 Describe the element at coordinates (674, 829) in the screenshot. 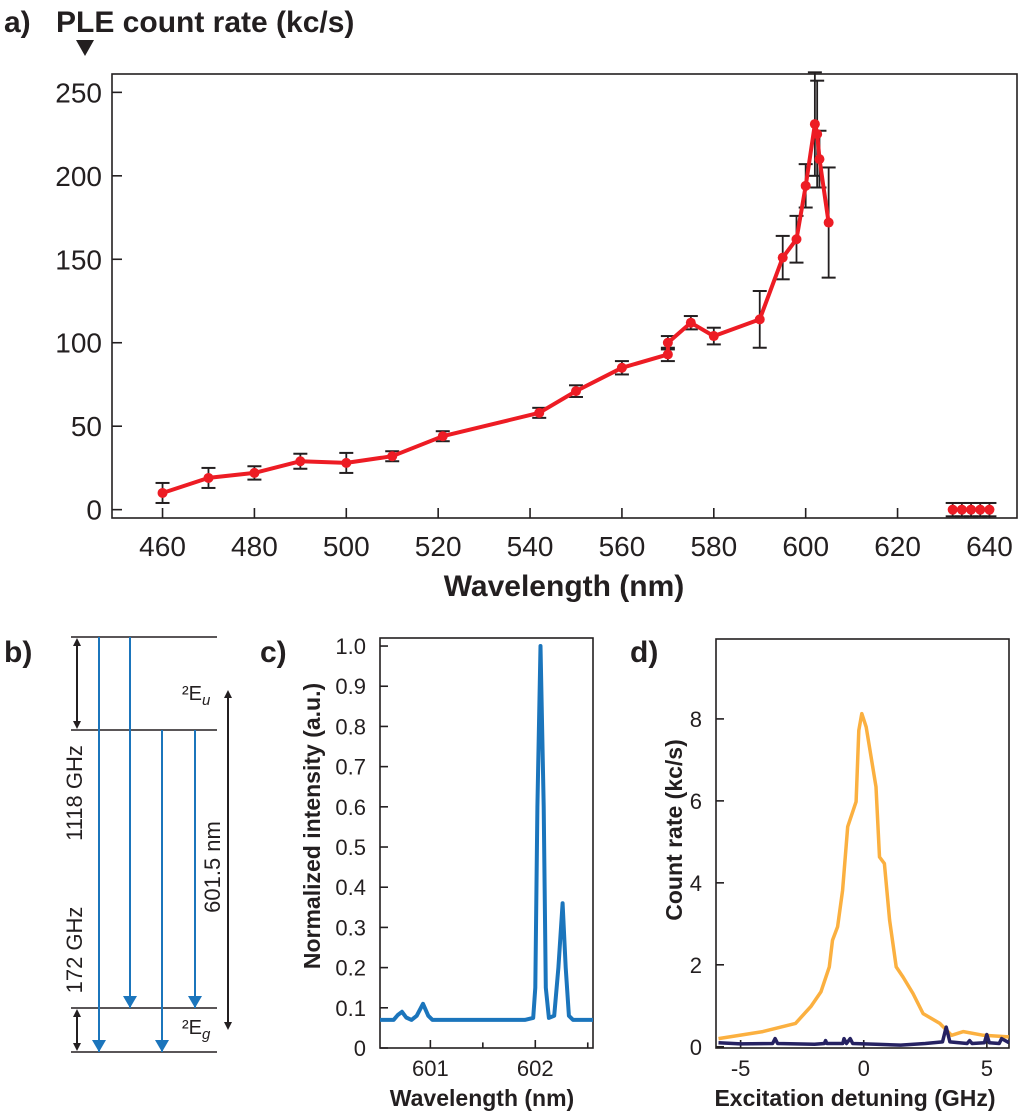

I see `chart-d-ylabel: Count rate (kc/s)` at that location.